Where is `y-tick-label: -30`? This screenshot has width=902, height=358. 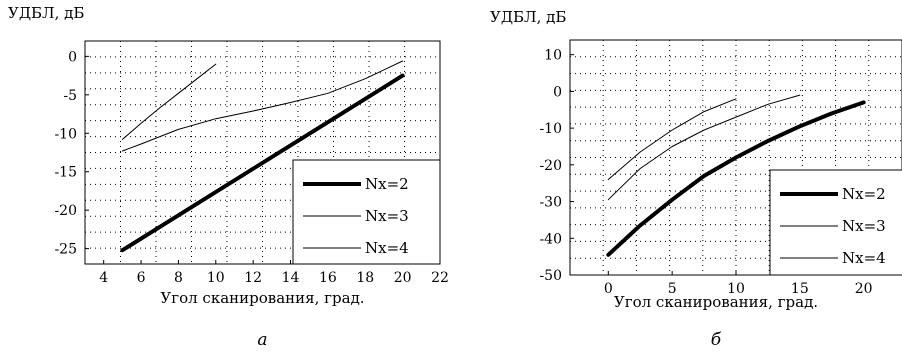 y-tick-label: -30 is located at coordinates (550, 203).